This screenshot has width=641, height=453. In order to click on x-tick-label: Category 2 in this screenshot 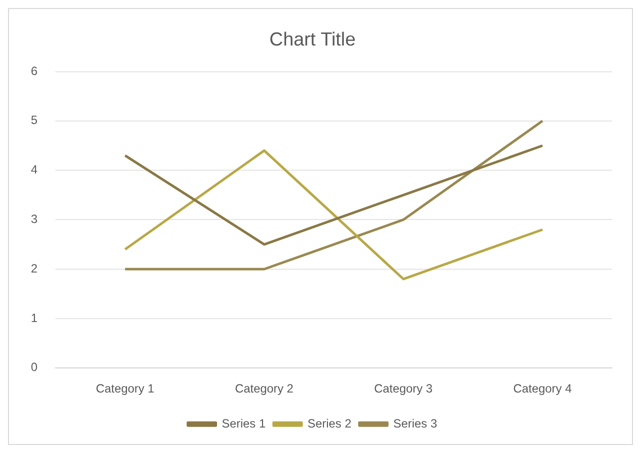, I will do `click(264, 388)`.